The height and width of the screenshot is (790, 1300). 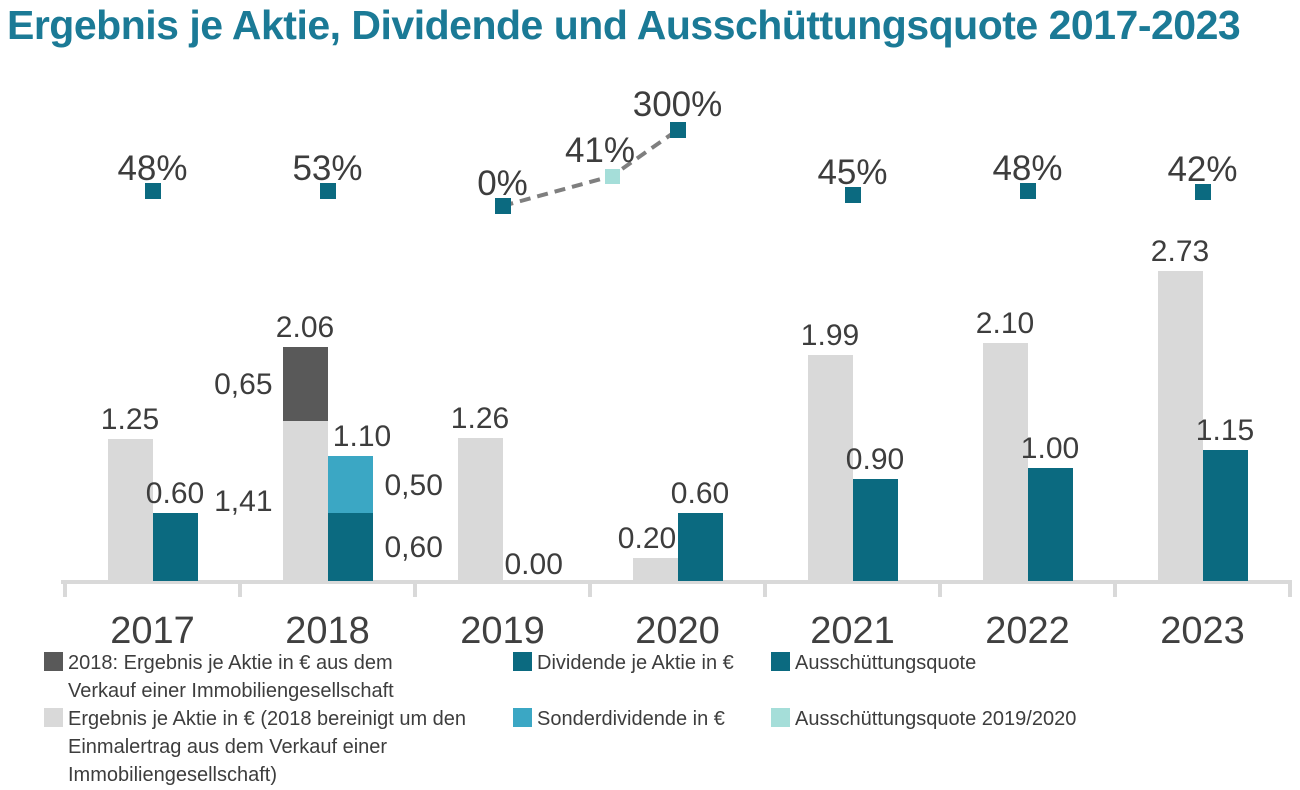 I want to click on bar-eps-2022, so click(x=1005, y=461).